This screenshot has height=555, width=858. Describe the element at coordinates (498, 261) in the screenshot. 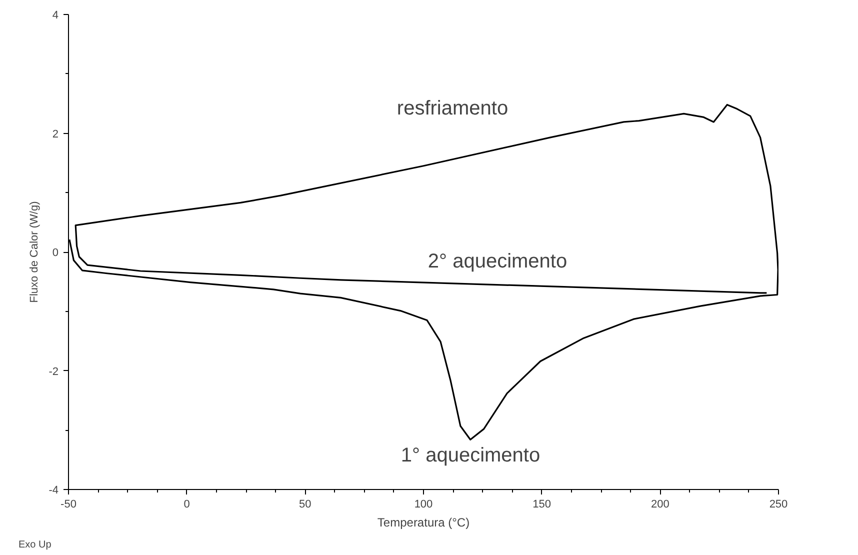

I see `annotation: 2° aquecimento` at that location.